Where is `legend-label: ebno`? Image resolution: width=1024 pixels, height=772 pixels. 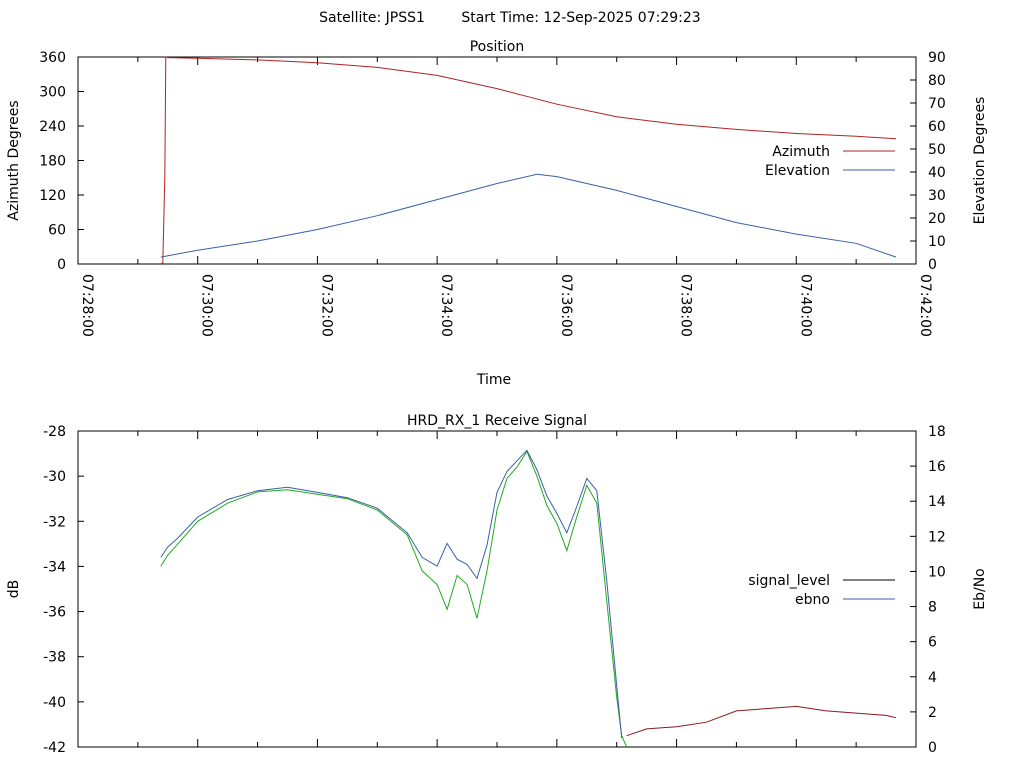 legend-label: ebno is located at coordinates (812, 600).